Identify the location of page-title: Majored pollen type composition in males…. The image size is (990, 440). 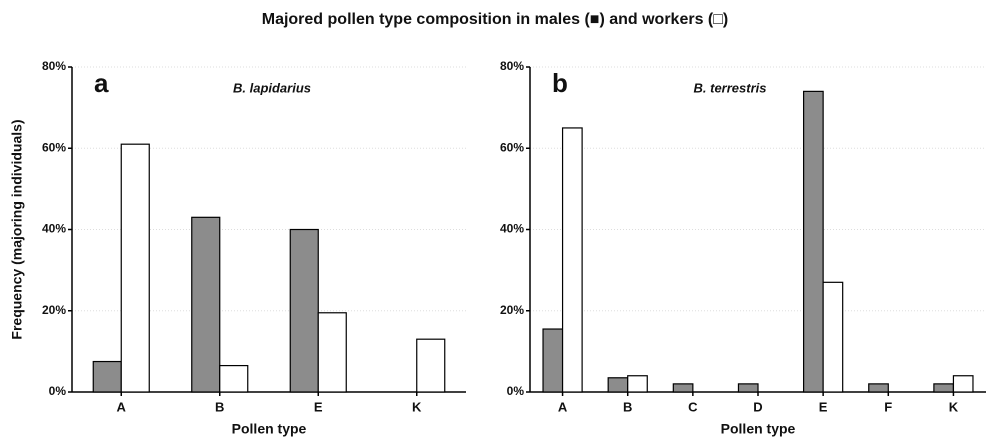
(495, 19).